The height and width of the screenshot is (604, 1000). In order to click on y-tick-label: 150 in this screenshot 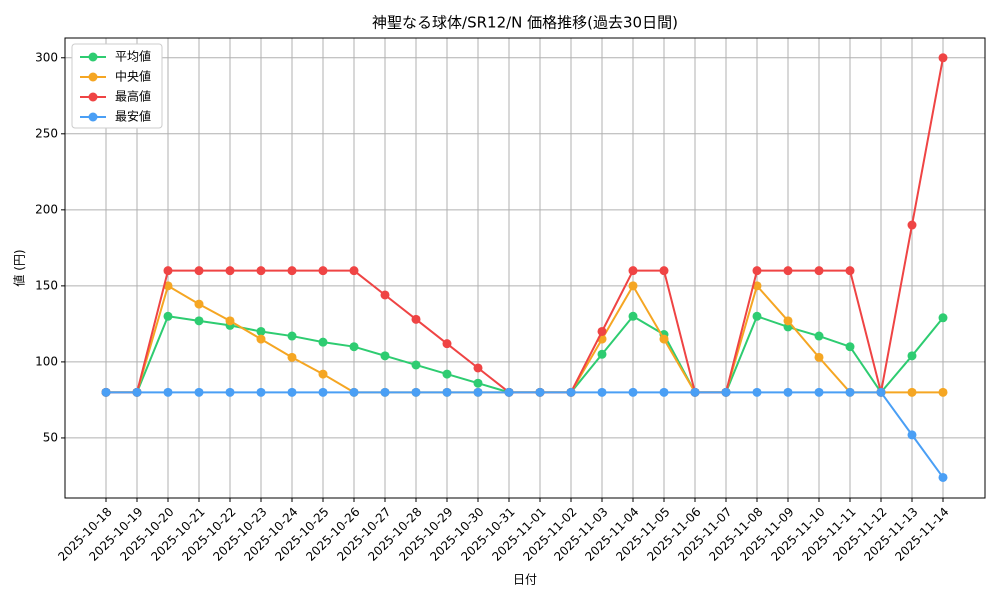, I will do `click(46, 285)`.